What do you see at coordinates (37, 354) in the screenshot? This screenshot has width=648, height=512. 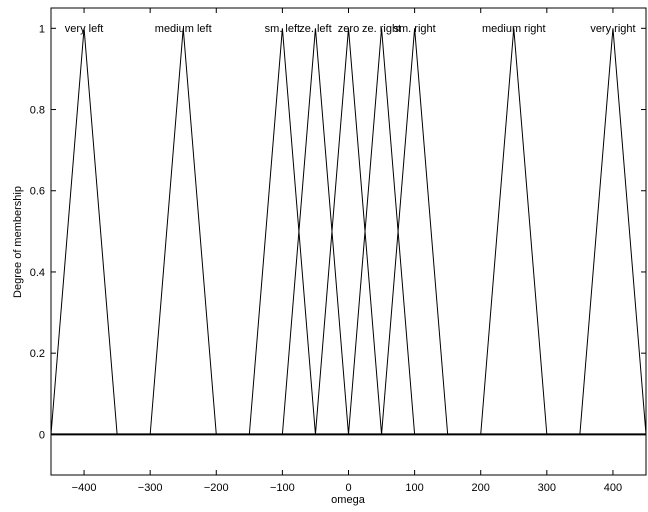 I see `y-tick-label: 0.2` at bounding box center [37, 354].